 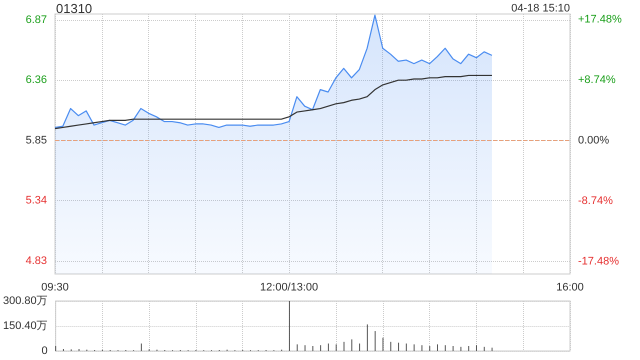 I want to click on y-tick-label: 6.87, so click(x=36, y=20).